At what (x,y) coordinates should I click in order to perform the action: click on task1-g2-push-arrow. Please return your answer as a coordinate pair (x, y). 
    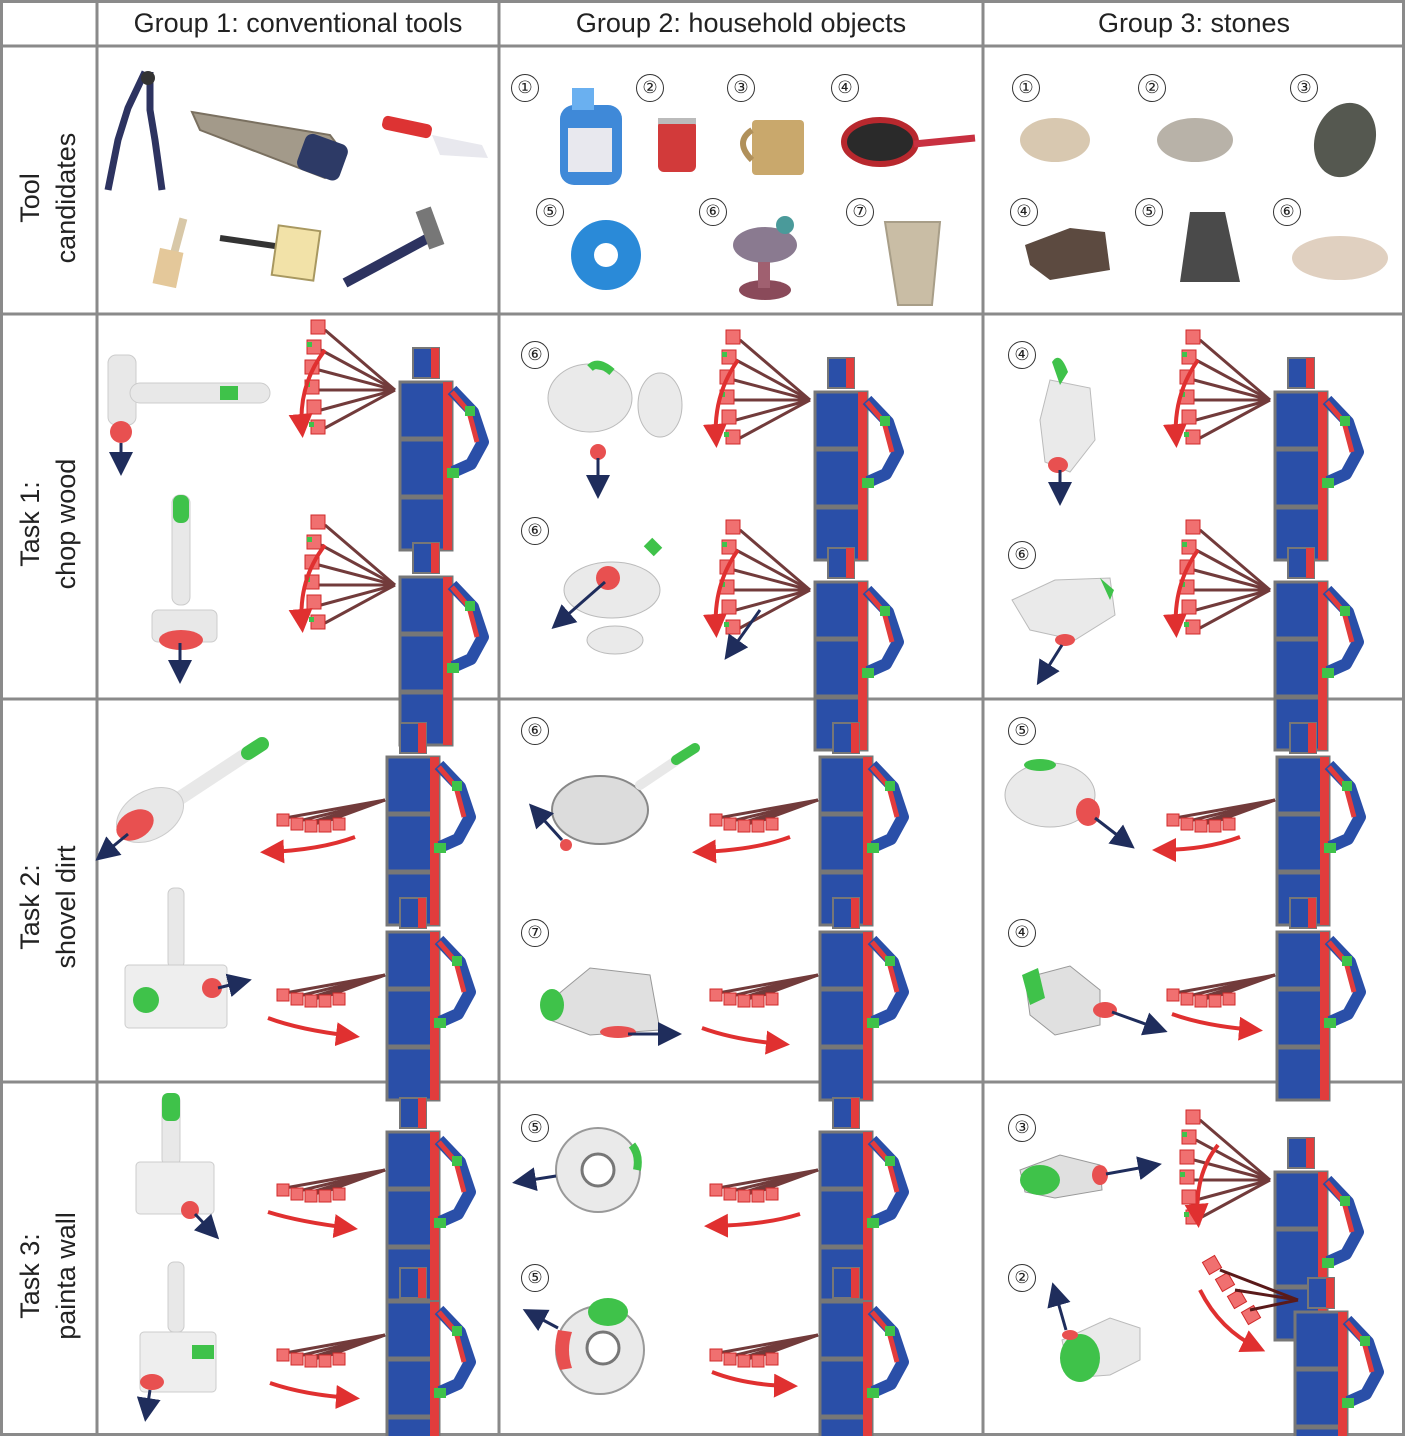
    Looking at the image, I should click on (743, 634).